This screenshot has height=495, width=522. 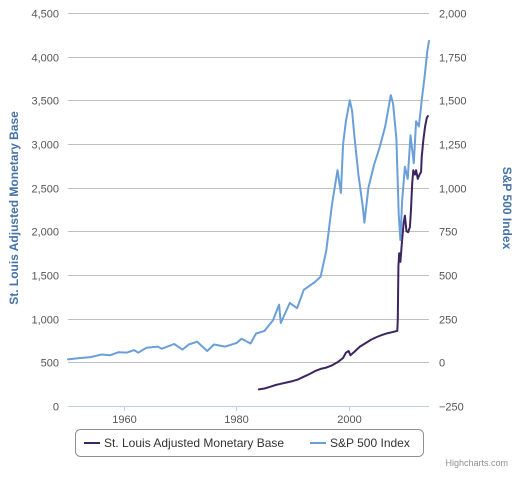 I want to click on right-y-tick-label: 0, so click(x=442, y=364).